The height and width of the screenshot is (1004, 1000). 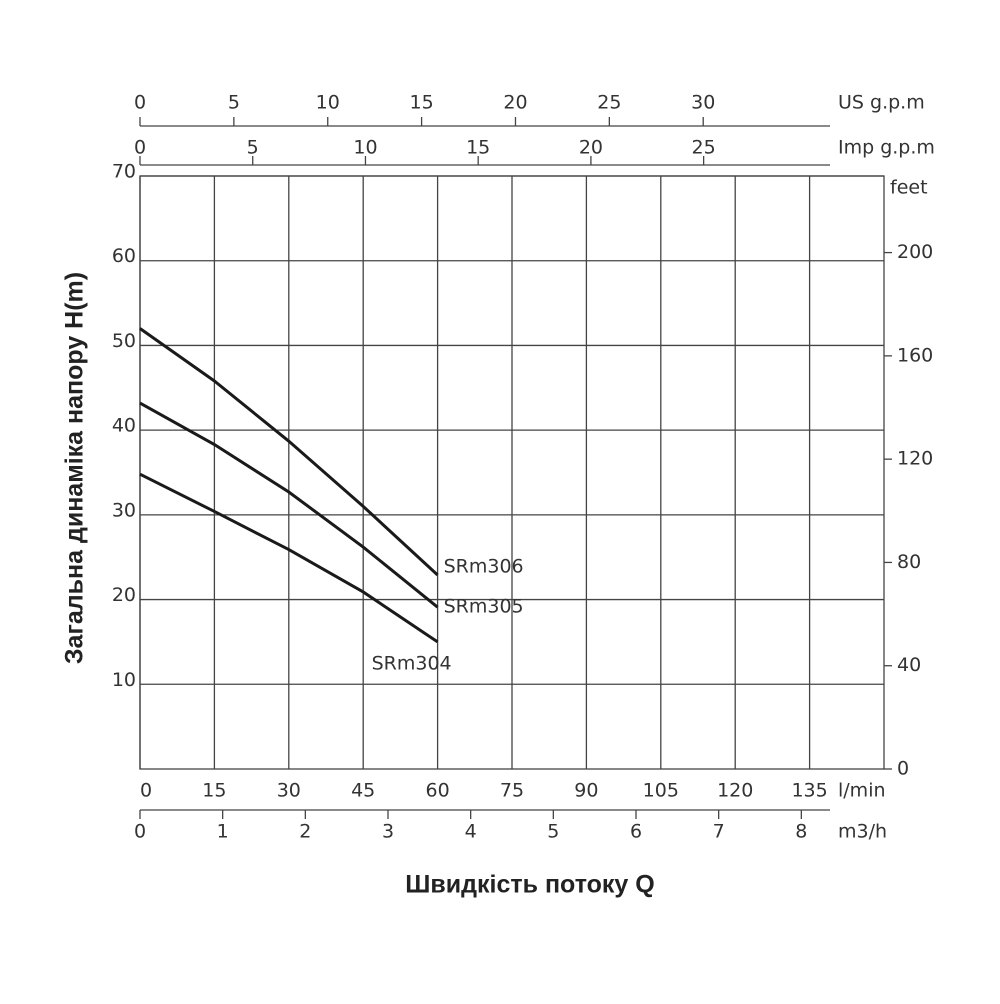 I want to click on axis-tick-label: 2, so click(x=305, y=832).